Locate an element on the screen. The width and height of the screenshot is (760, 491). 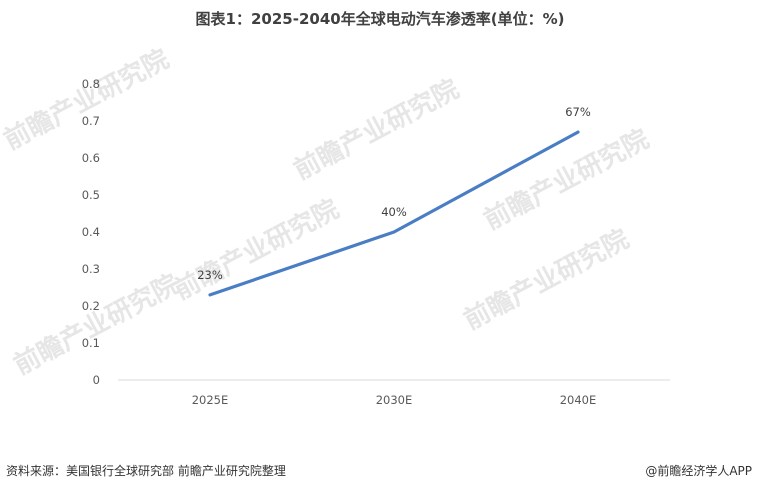
y-tick-label: 0.8 is located at coordinates (91, 84).